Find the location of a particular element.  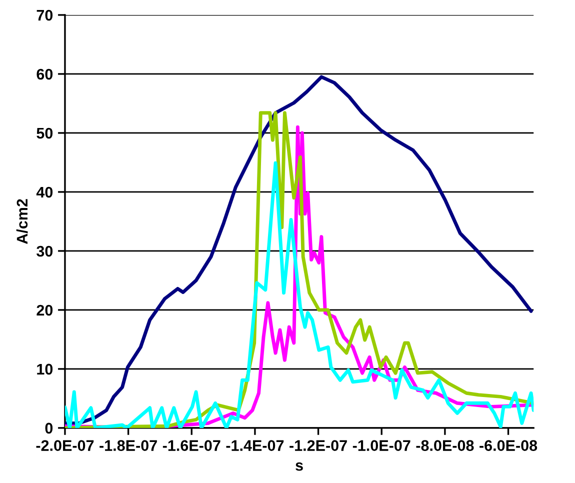

x-tick-label: -1.2E-07 is located at coordinates (318, 445).